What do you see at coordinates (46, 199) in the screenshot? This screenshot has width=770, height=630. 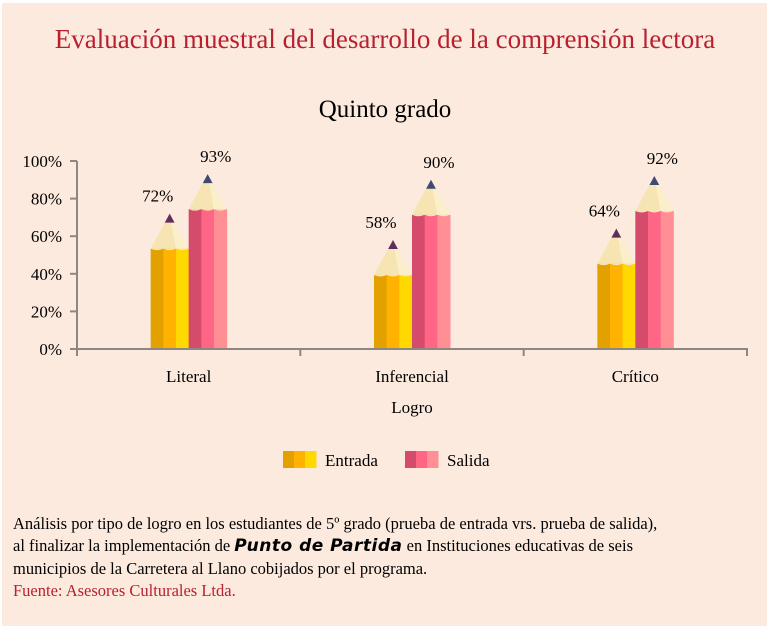 I see `y-tick-label: 80%` at bounding box center [46, 199].